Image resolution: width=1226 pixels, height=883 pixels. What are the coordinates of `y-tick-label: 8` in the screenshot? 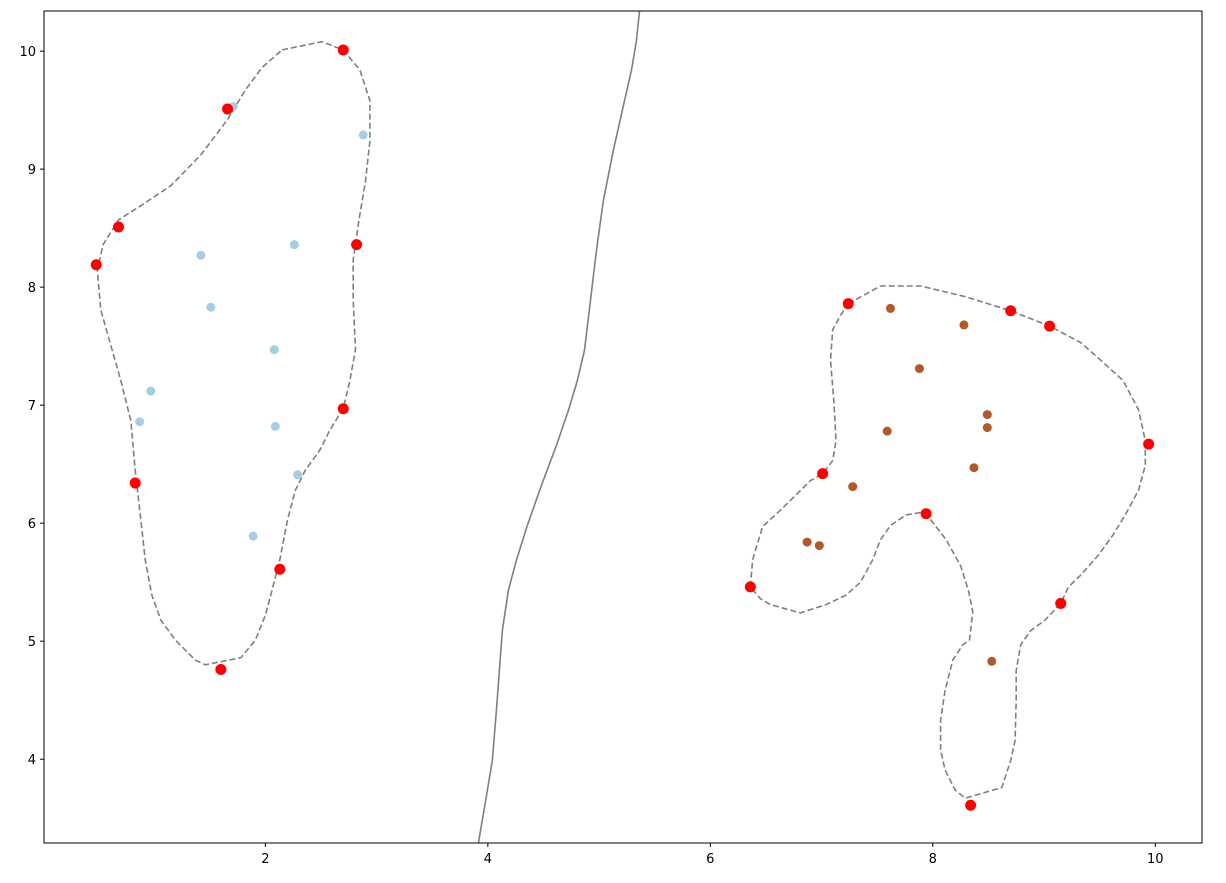 It's located at (32, 288).